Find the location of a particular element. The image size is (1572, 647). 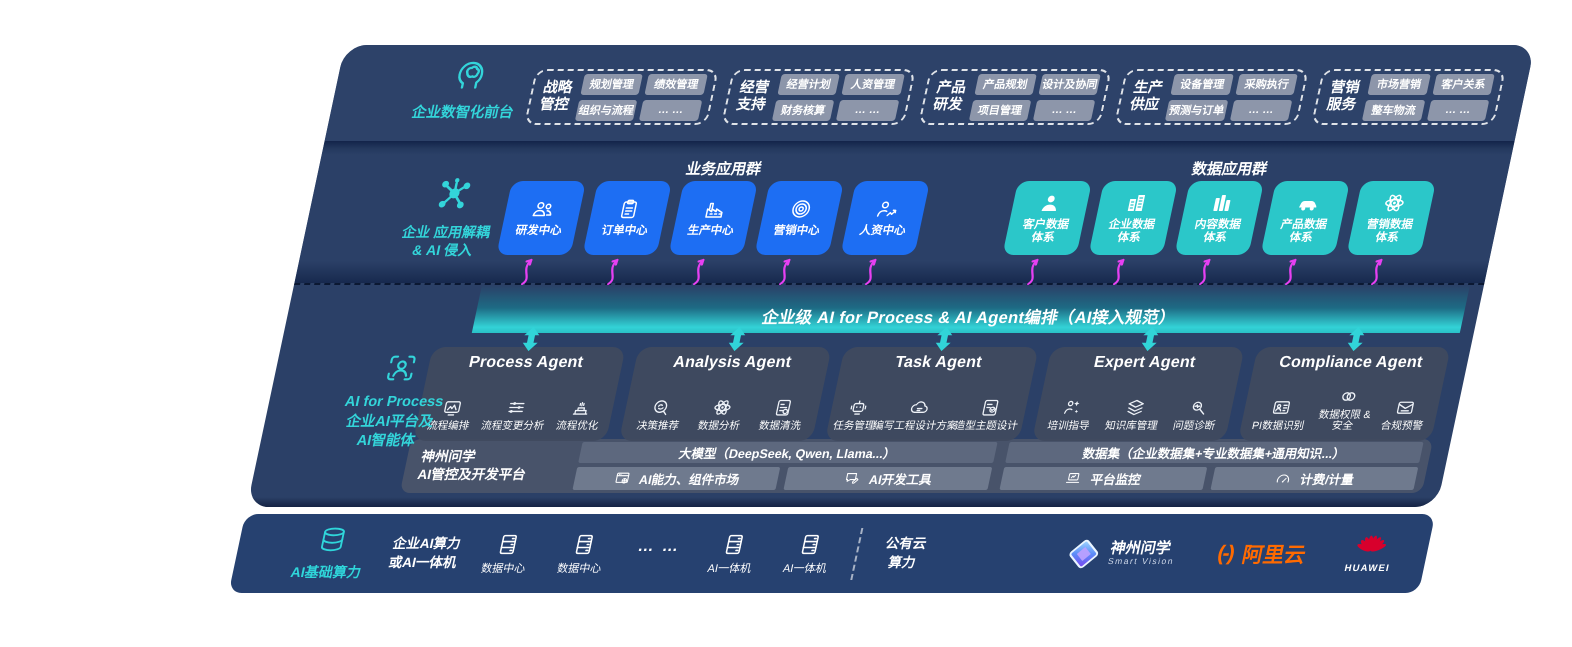

infra-node: 数据中心 is located at coordinates (506, 554).